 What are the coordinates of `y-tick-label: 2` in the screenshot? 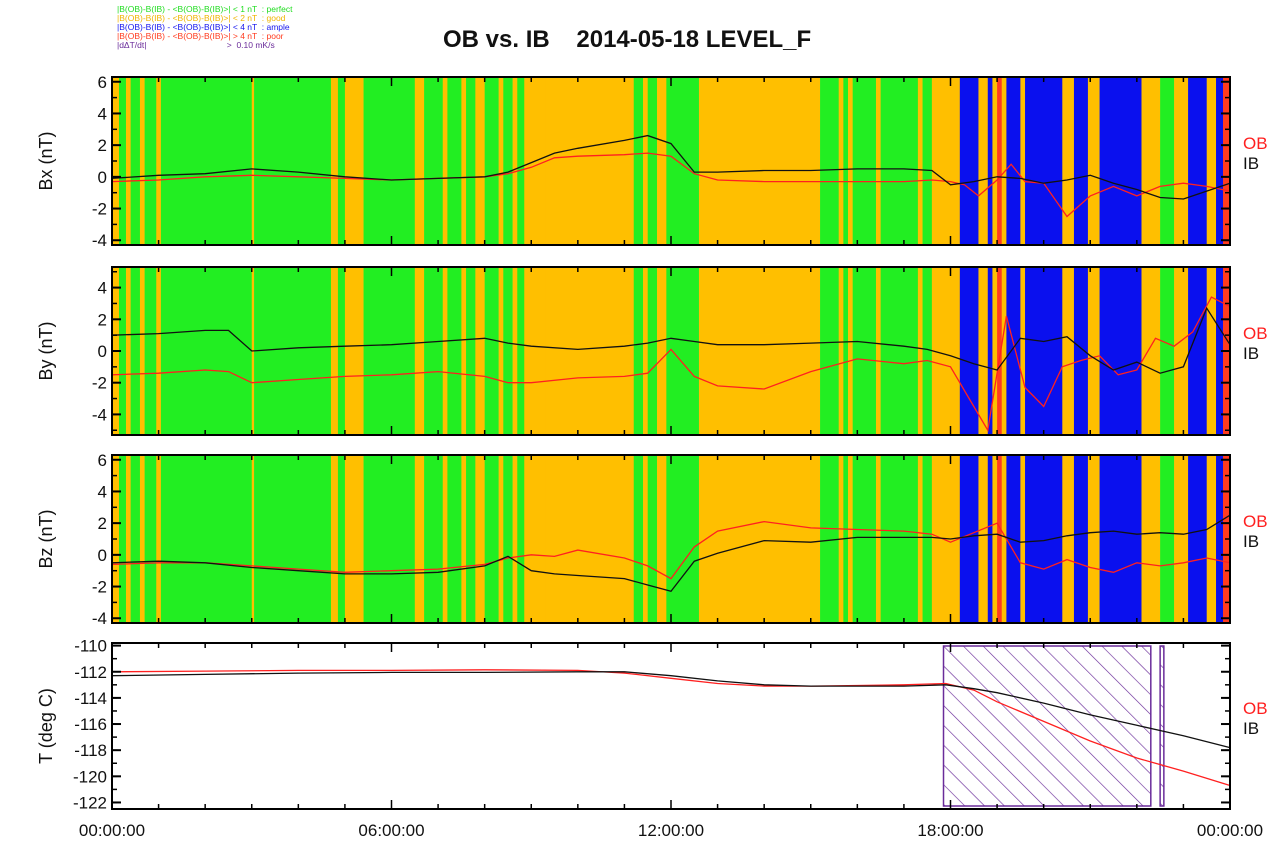 It's located at (102, 319).